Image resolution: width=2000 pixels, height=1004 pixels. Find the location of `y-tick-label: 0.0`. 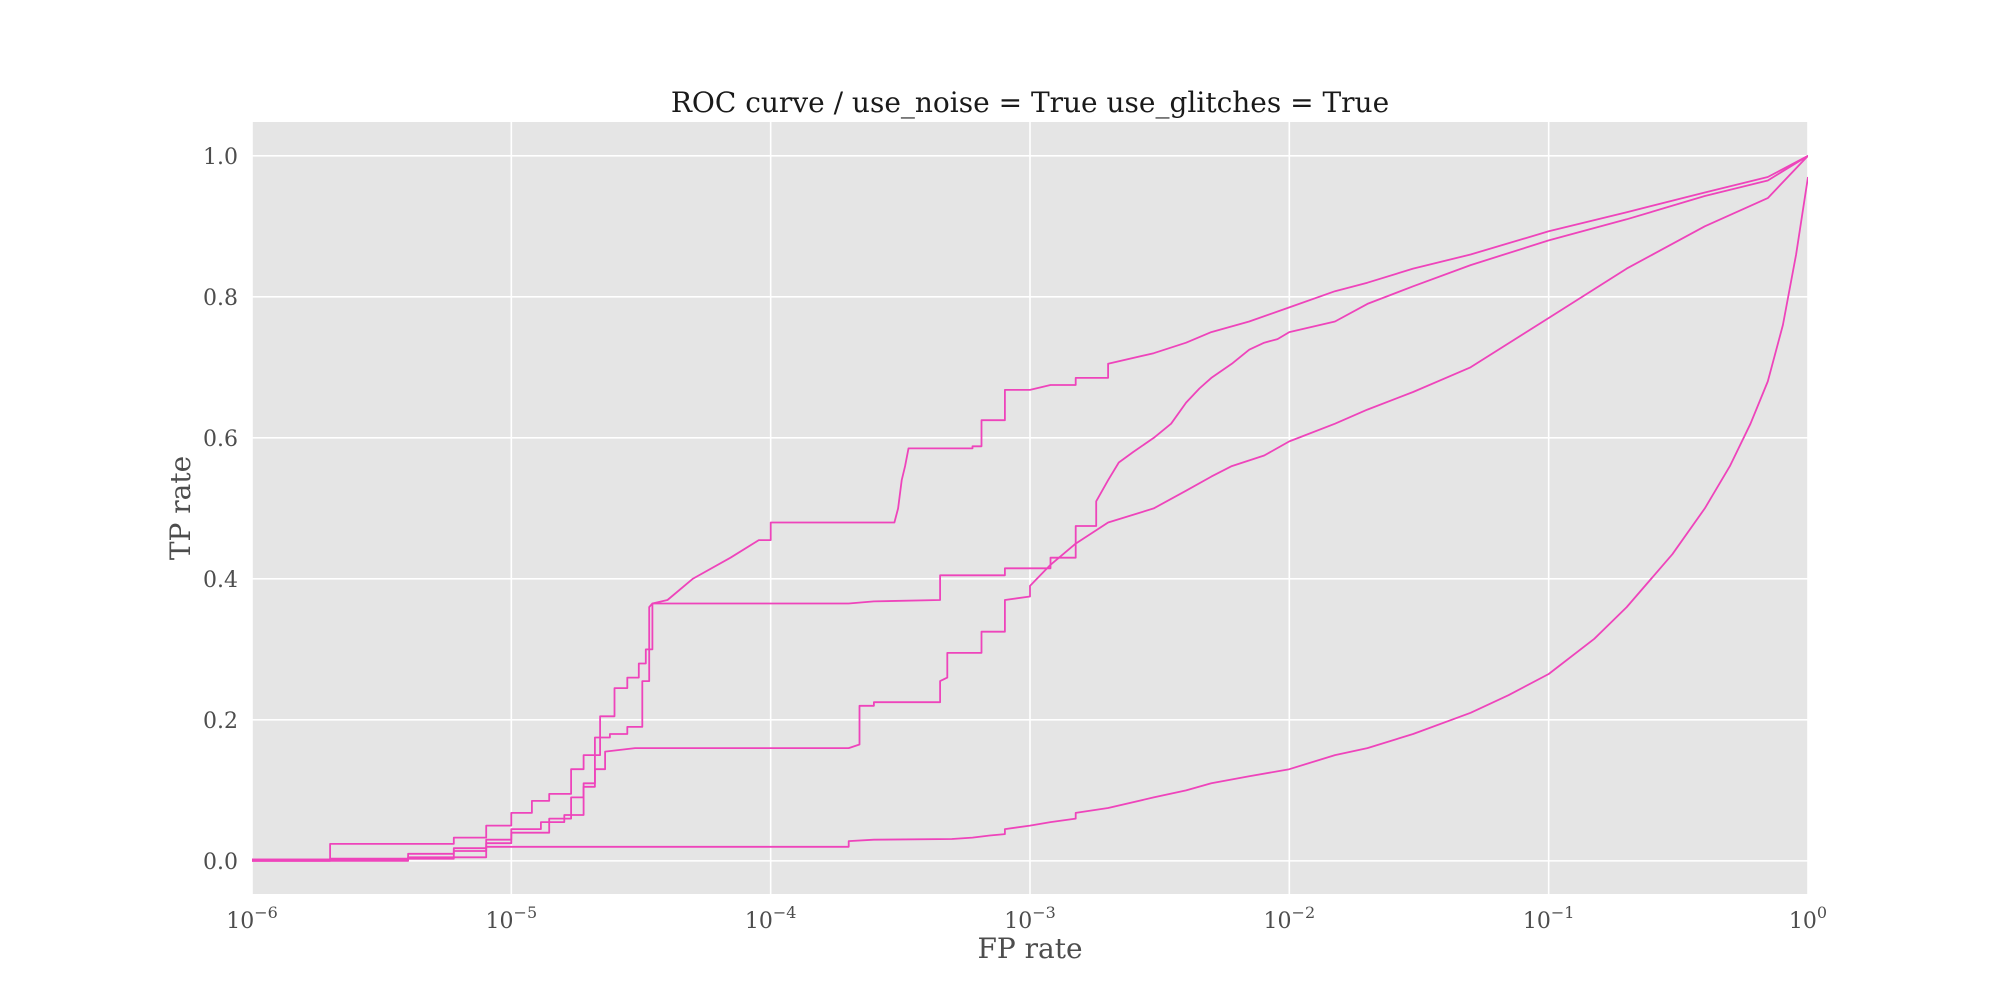

y-tick-label: 0.0 is located at coordinates (220, 862).